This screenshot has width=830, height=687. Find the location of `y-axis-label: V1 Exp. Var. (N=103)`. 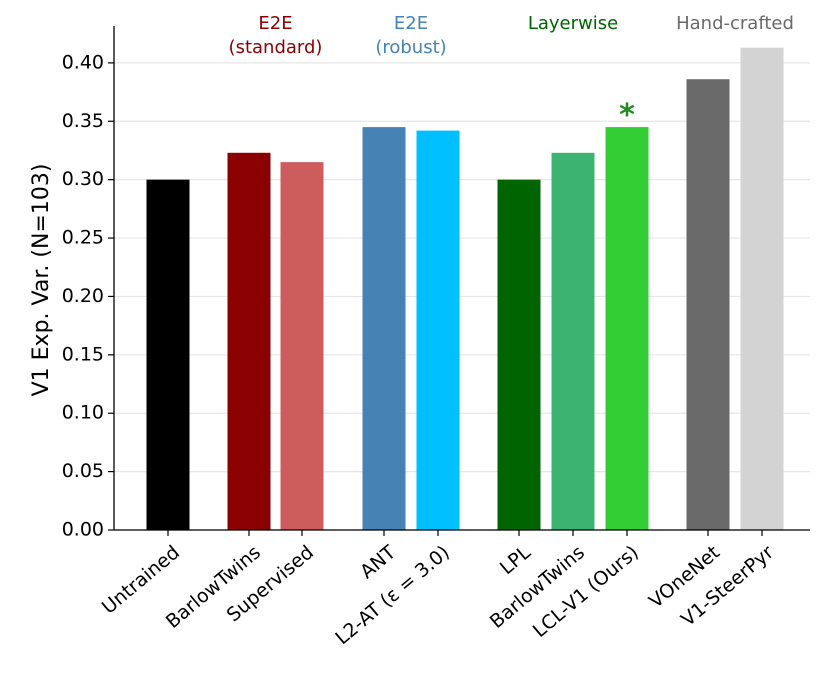

y-axis-label: V1 Exp. Var. (N=103) is located at coordinates (41, 280).